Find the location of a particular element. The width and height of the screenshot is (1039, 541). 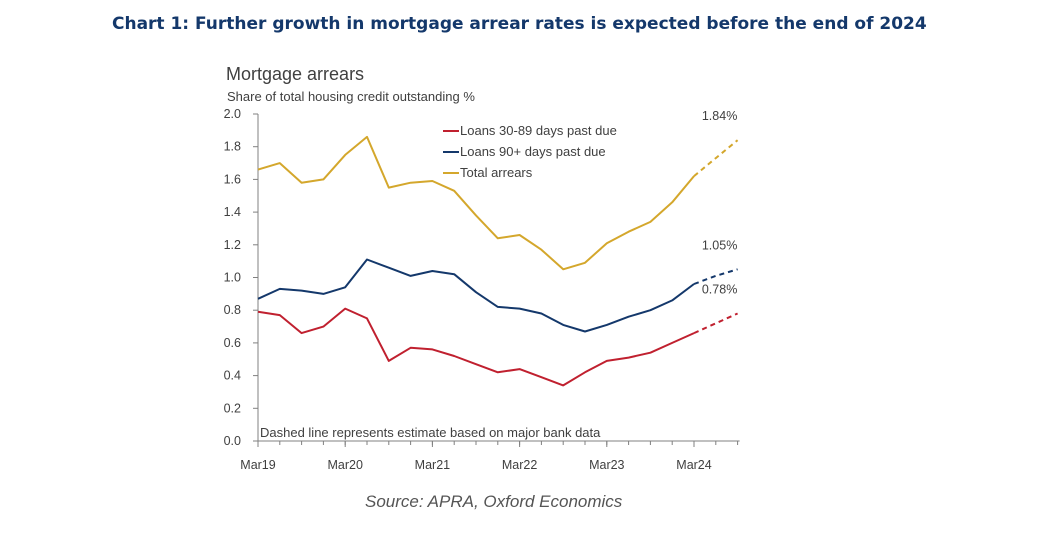

end-value-label: 0.78% is located at coordinates (719, 289).